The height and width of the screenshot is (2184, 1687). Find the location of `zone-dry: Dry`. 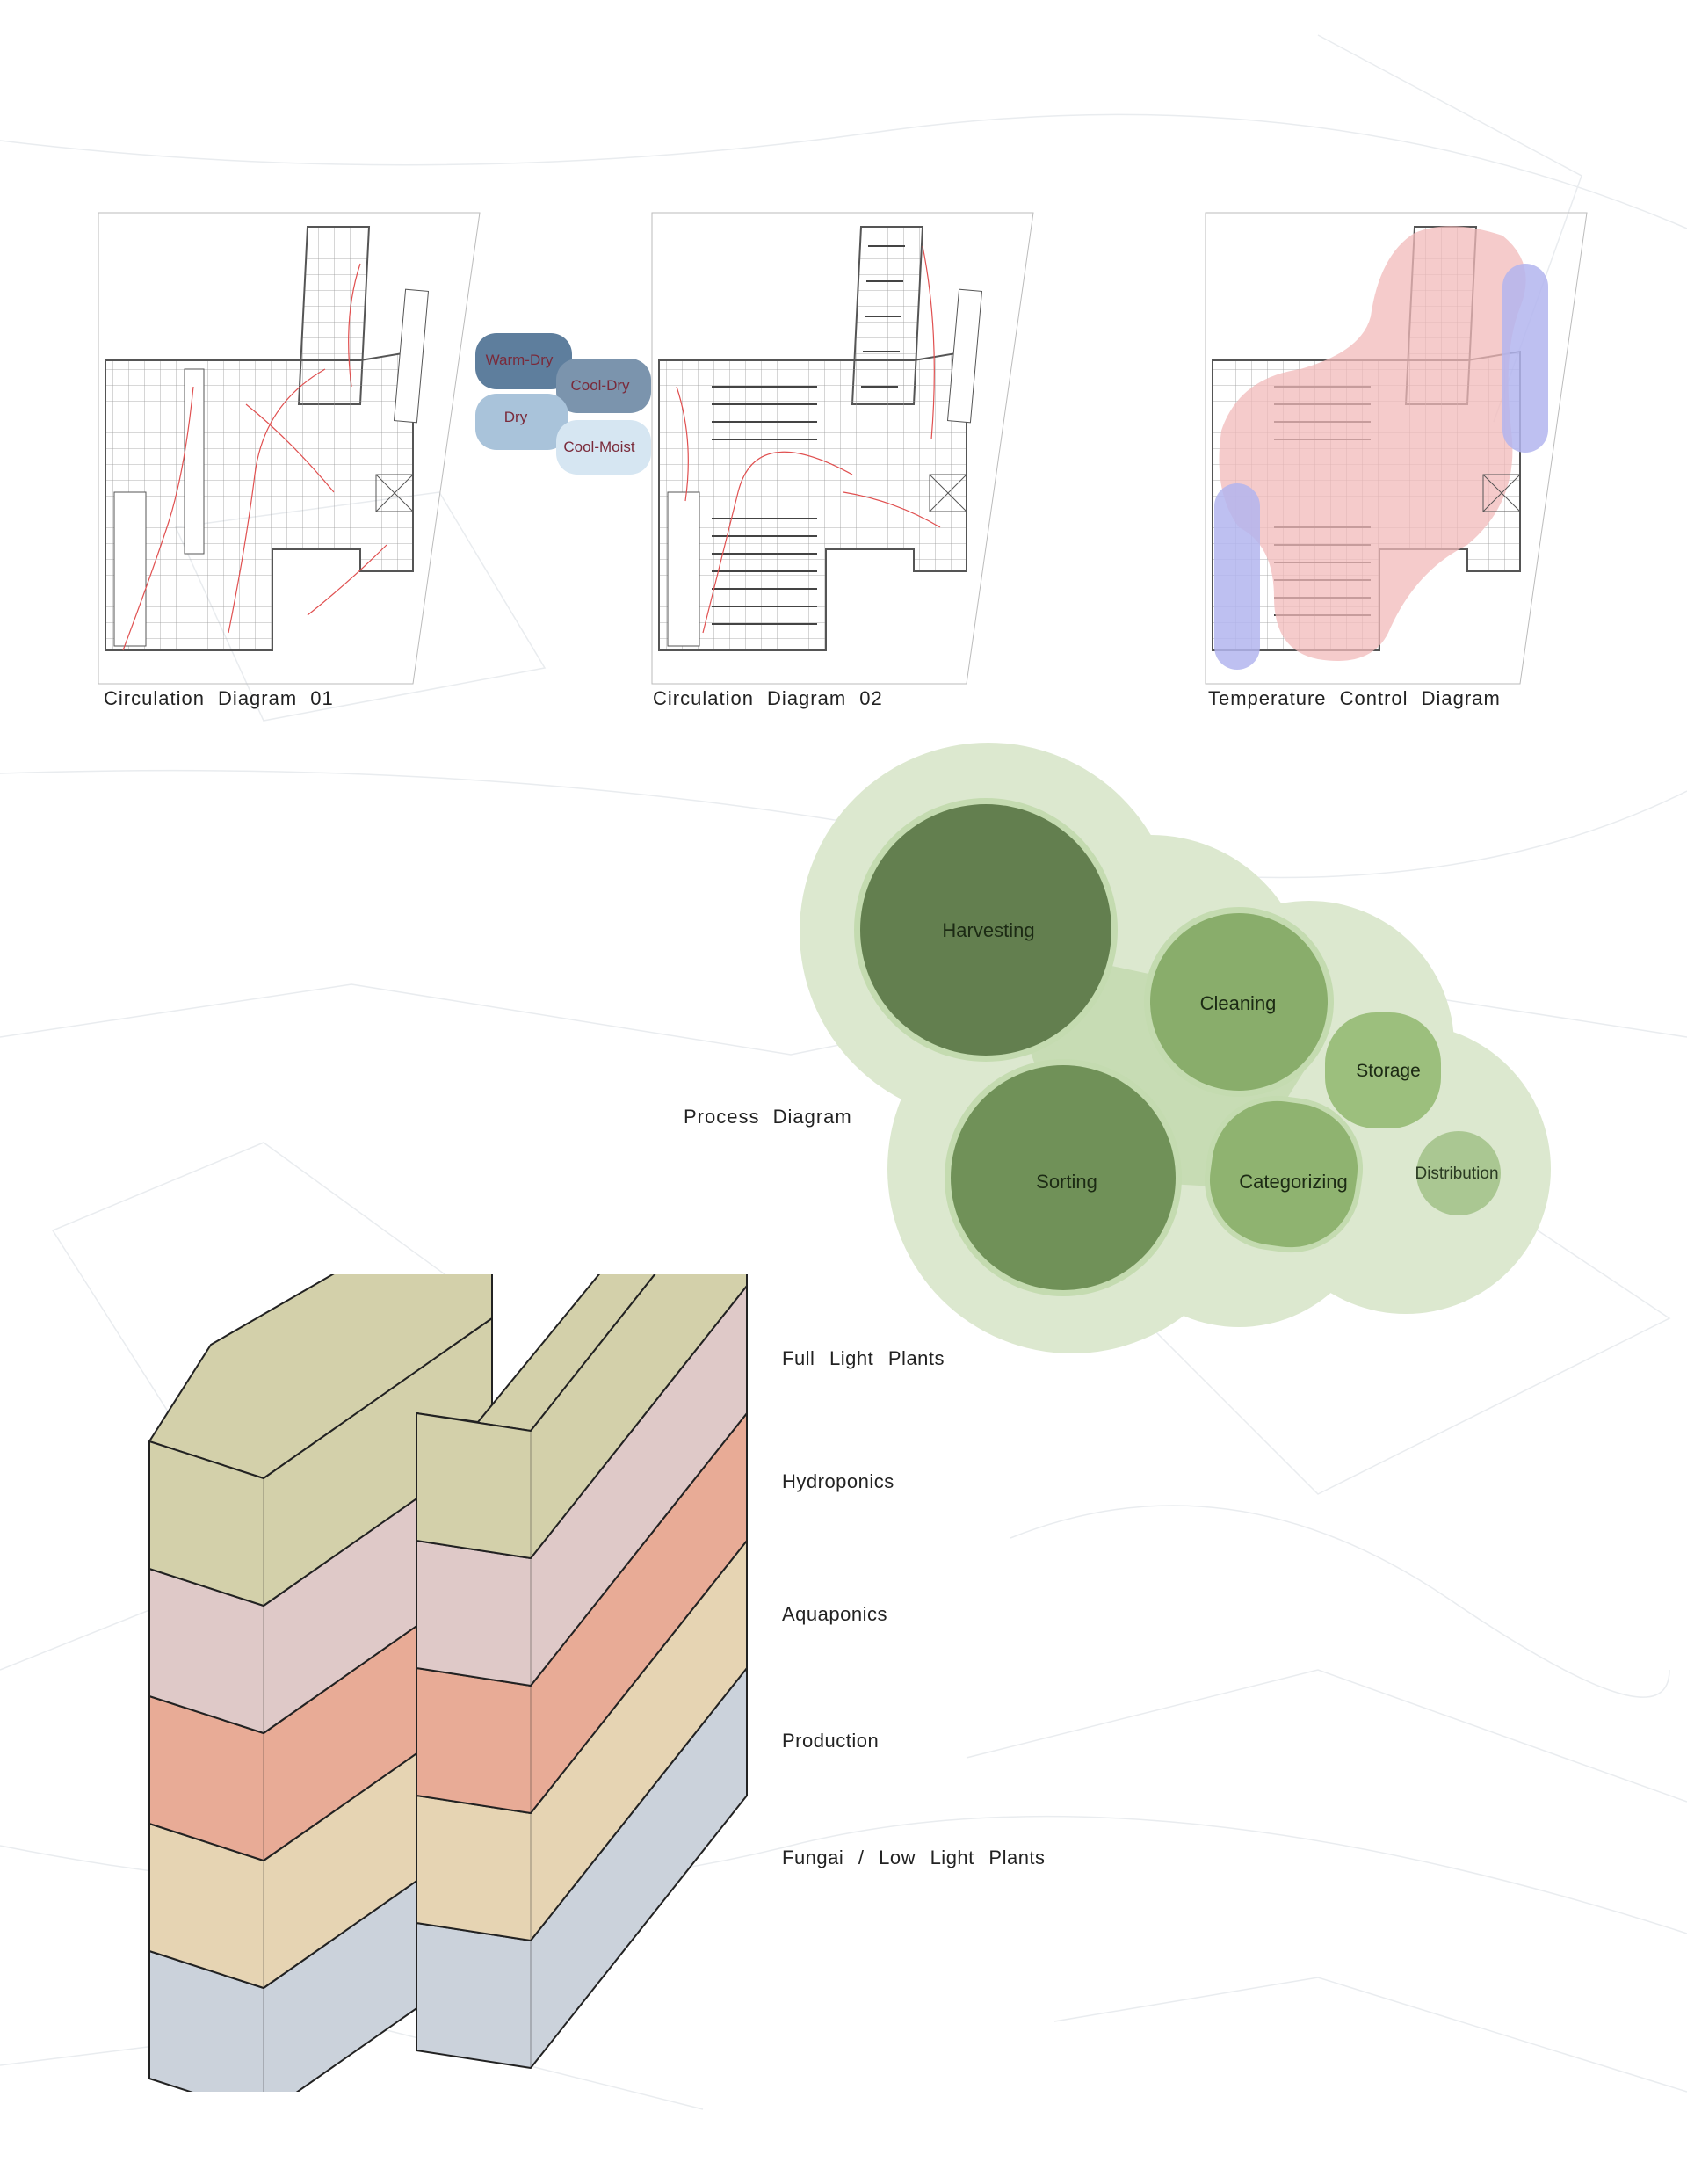

zone-dry: Dry is located at coordinates (516, 417).